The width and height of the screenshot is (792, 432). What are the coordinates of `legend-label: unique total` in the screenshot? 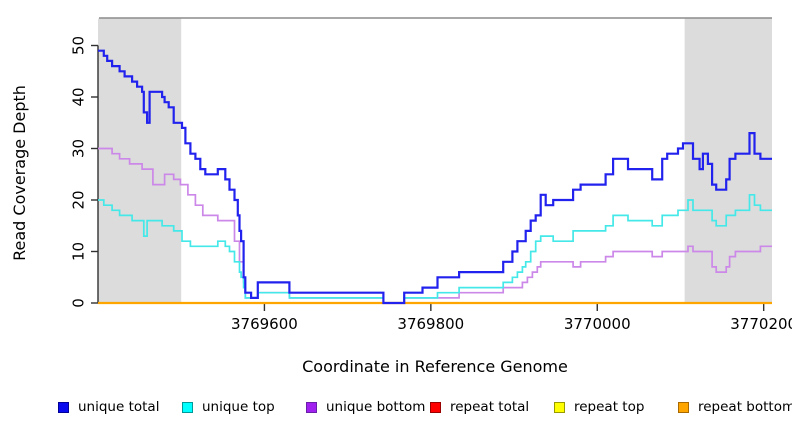 It's located at (119, 407).